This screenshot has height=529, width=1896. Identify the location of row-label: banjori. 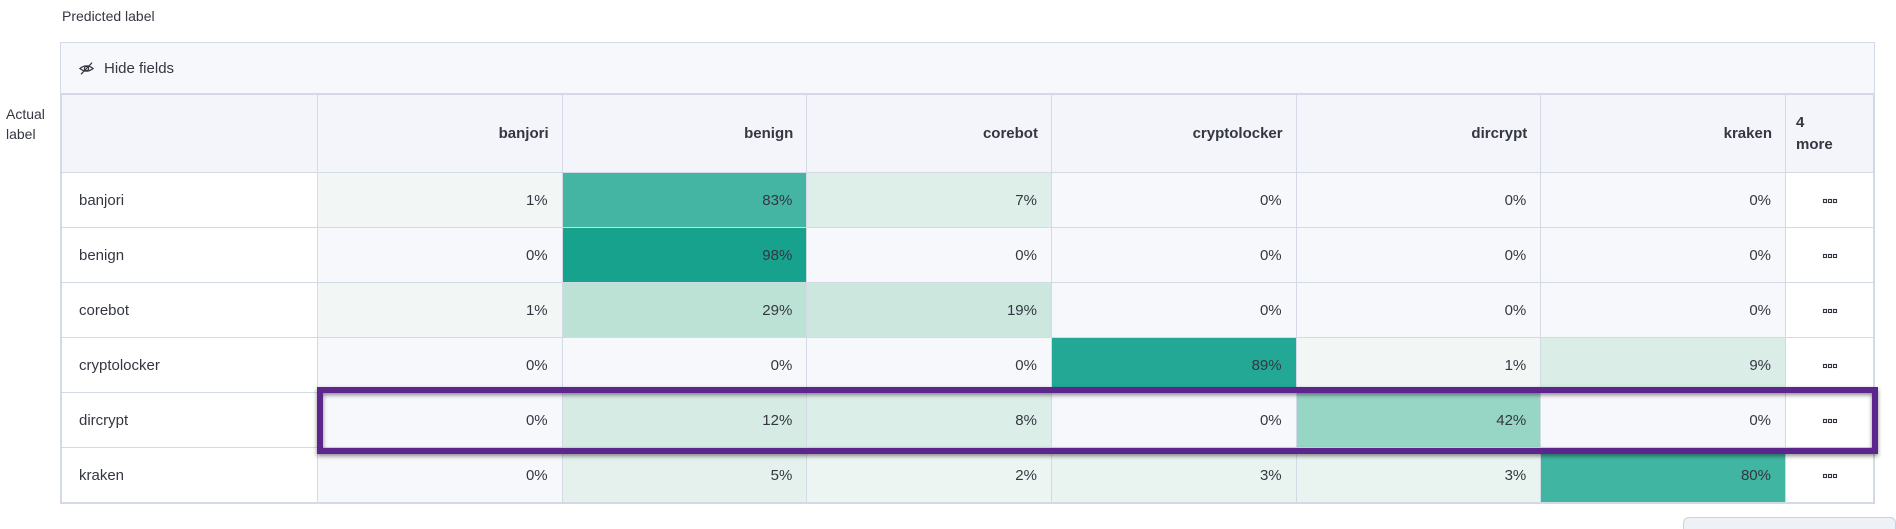
(189, 200).